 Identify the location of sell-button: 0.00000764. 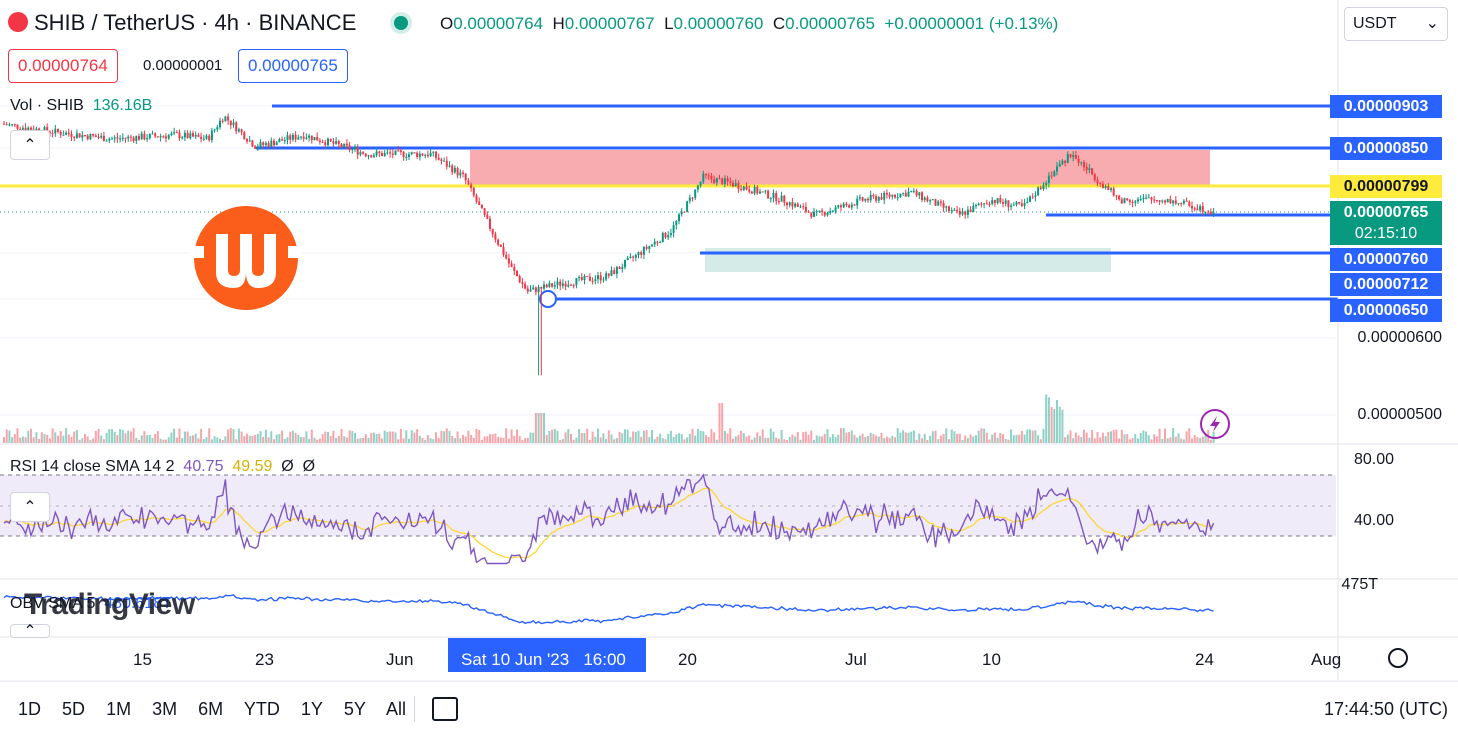
(63, 66).